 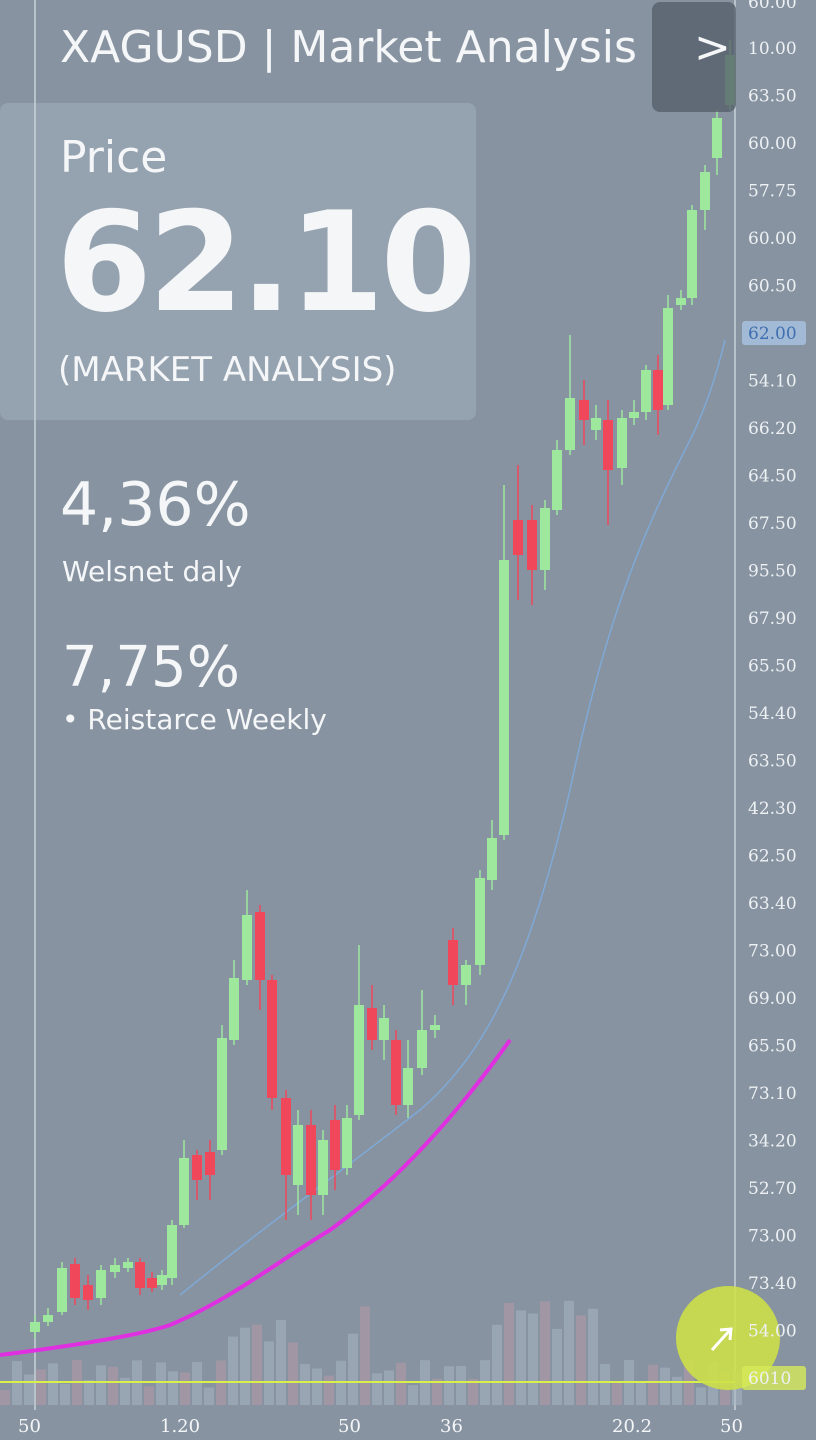 I want to click on nav-arrow: >, so click(x=712, y=47).